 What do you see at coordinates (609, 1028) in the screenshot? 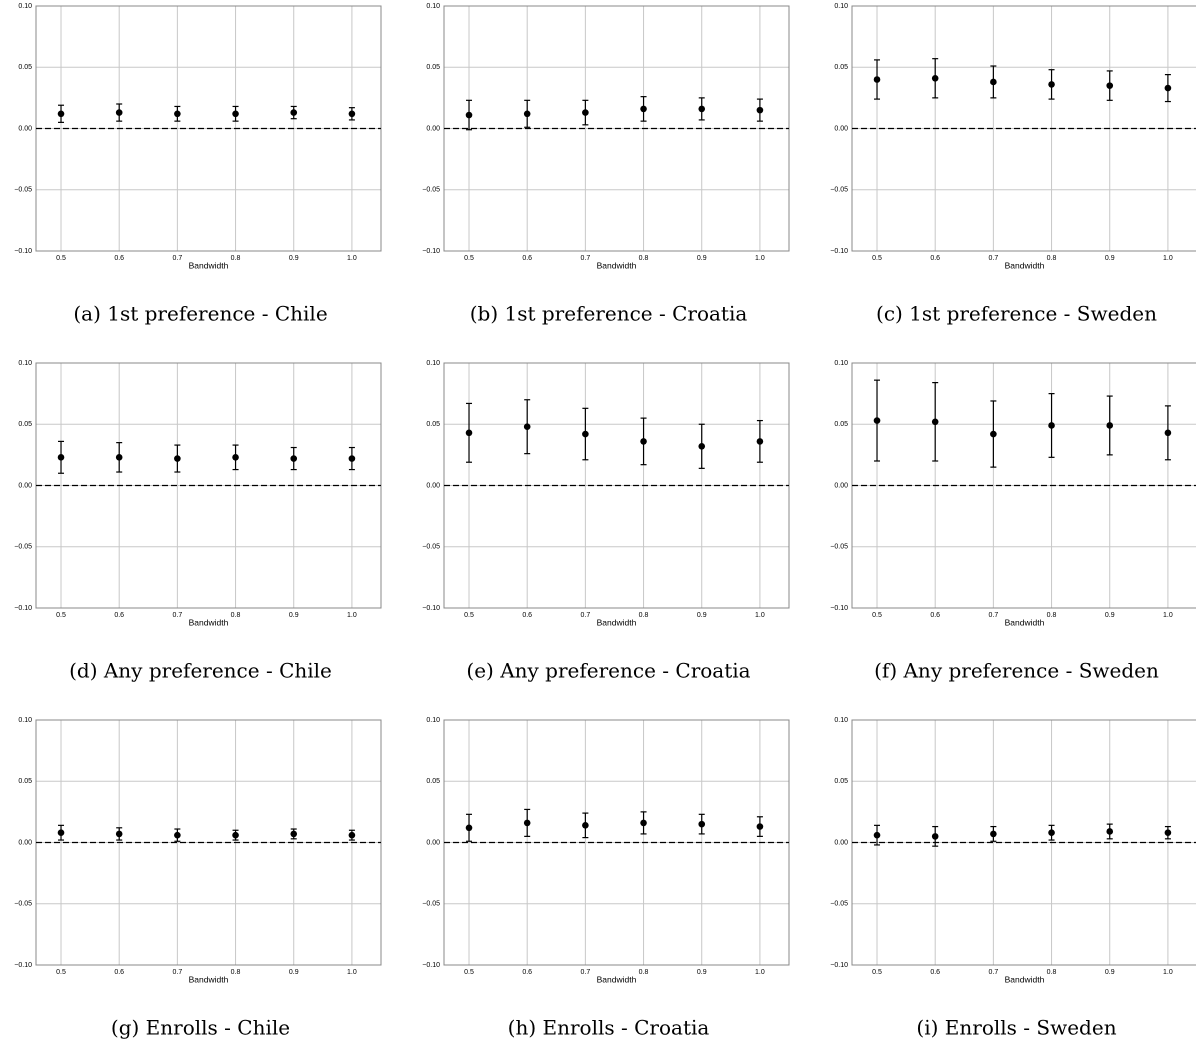
I see `caption: (h) Enrolls - Croatia` at bounding box center [609, 1028].